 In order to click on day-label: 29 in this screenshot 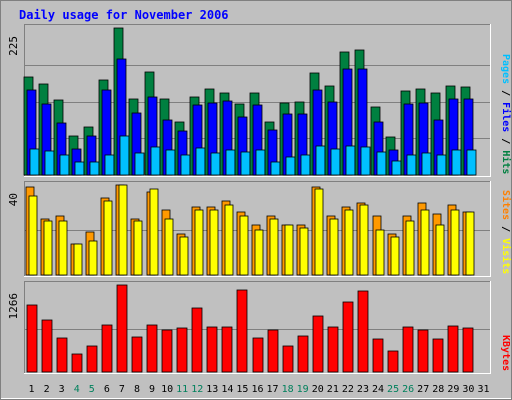, I will do `click(453, 389)`.